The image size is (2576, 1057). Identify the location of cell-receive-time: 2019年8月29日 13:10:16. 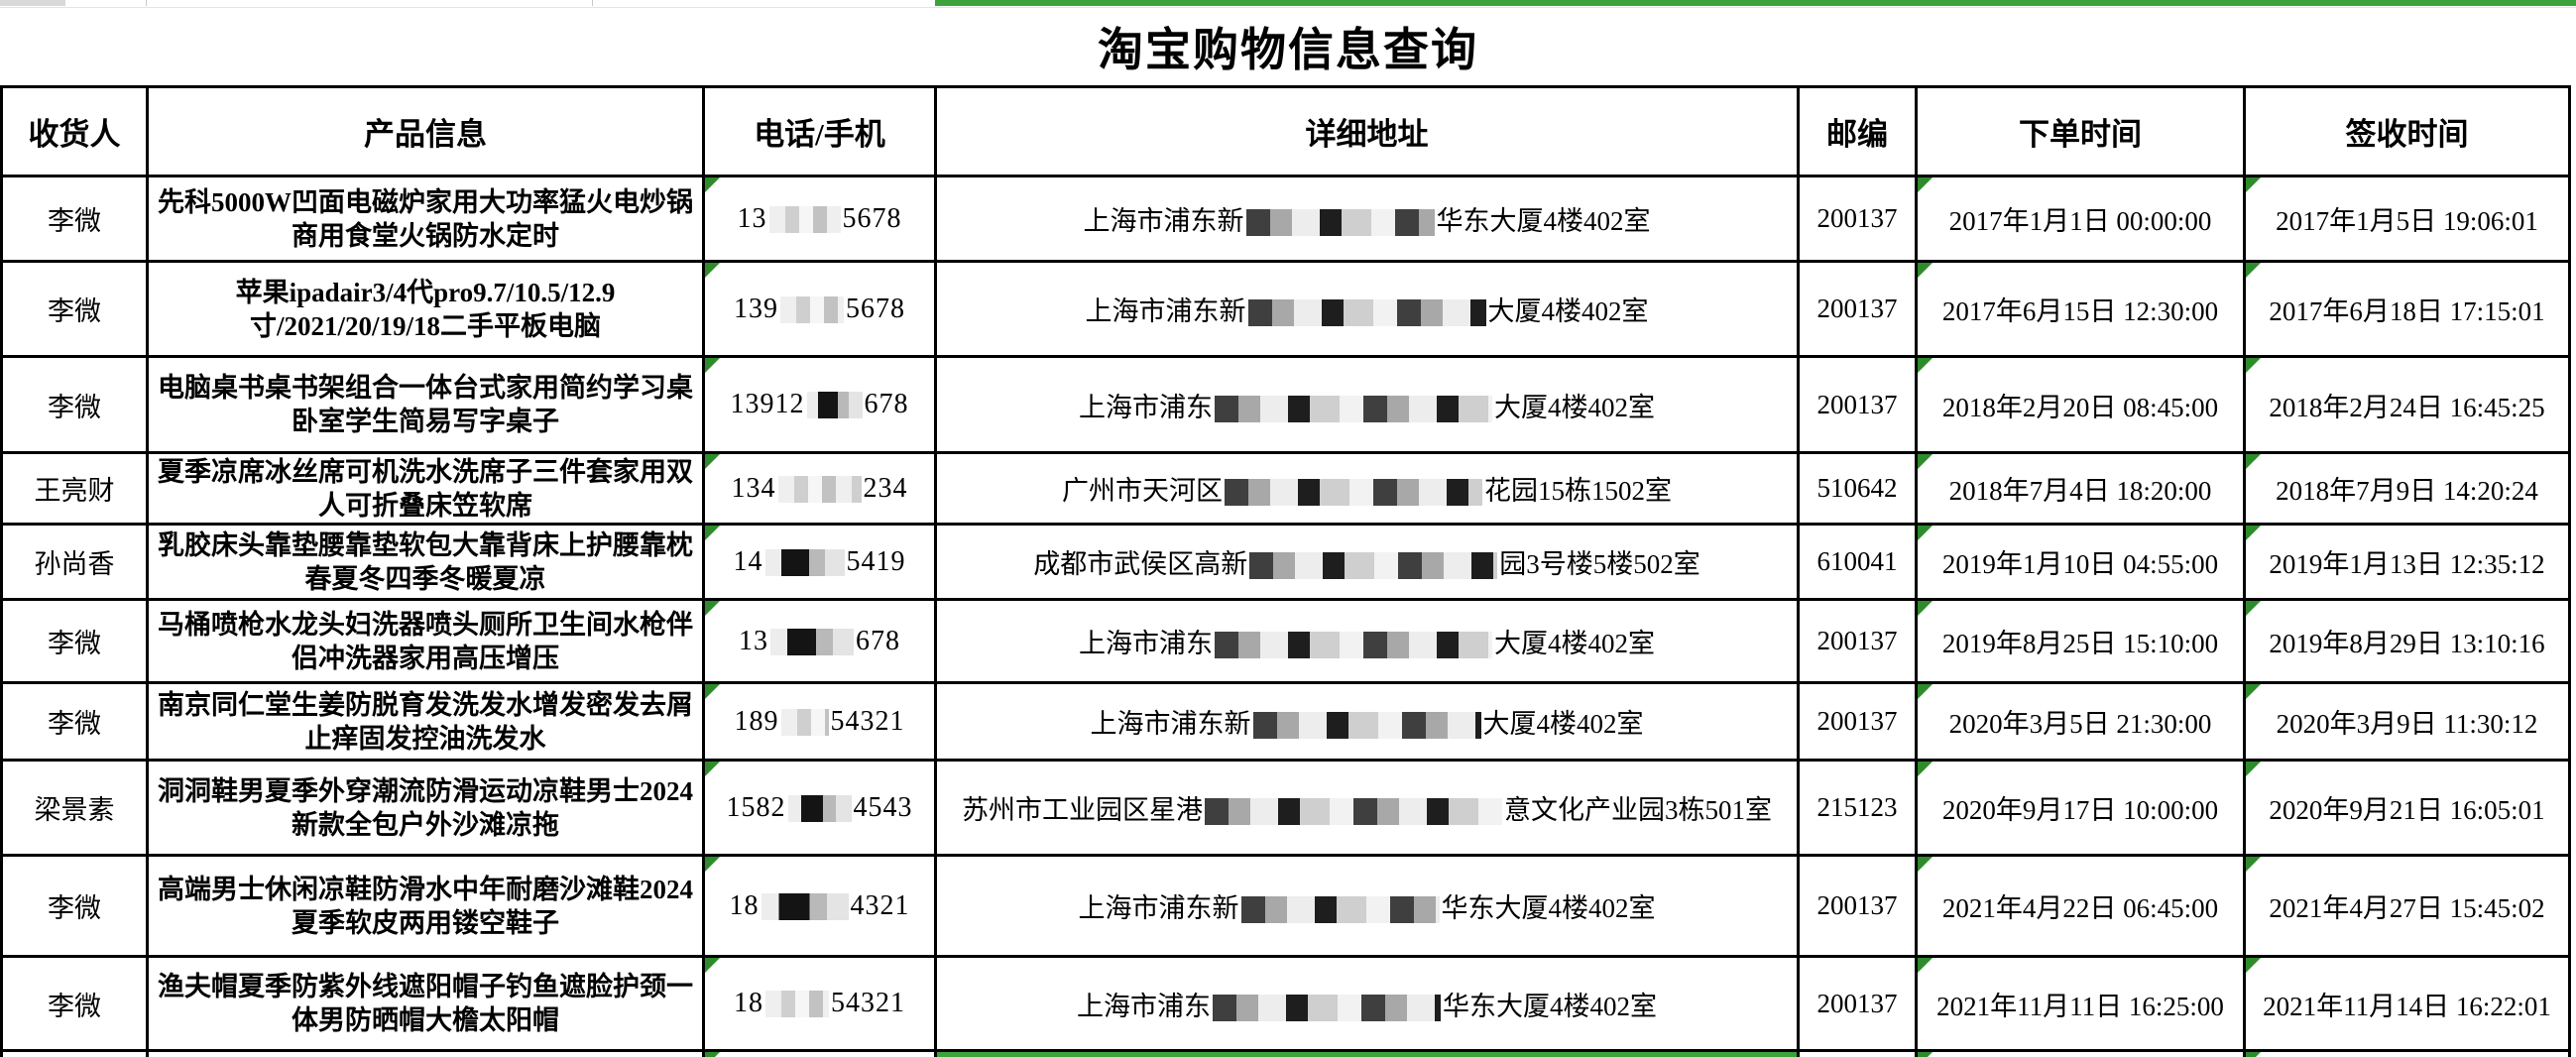
(2407, 641).